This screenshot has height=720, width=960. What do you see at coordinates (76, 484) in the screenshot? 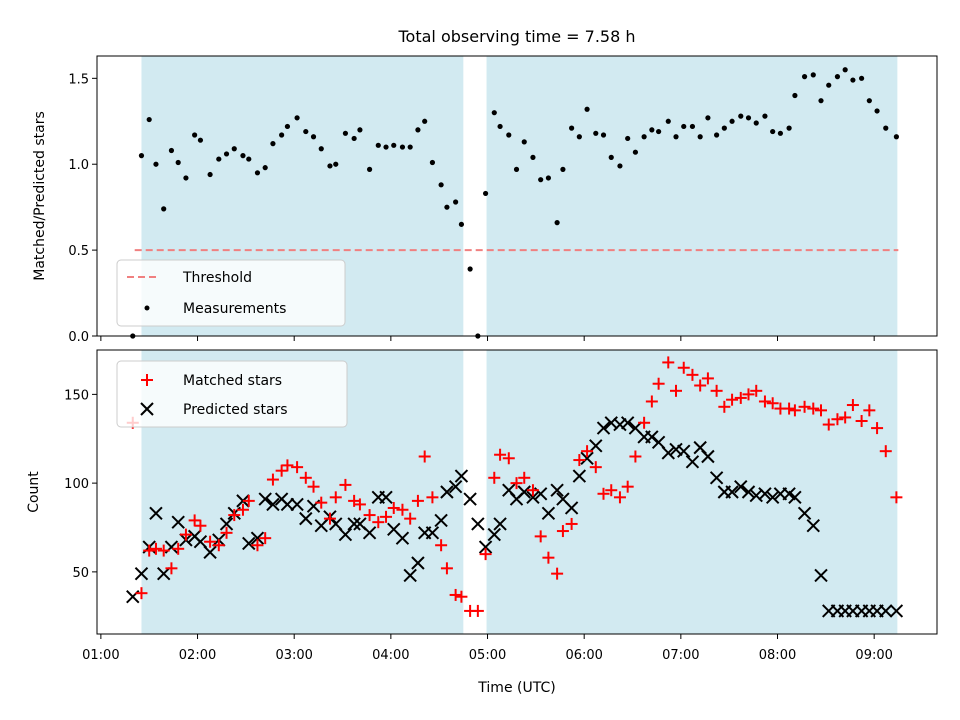
I see `y-tick-label: 100` at bounding box center [76, 484].